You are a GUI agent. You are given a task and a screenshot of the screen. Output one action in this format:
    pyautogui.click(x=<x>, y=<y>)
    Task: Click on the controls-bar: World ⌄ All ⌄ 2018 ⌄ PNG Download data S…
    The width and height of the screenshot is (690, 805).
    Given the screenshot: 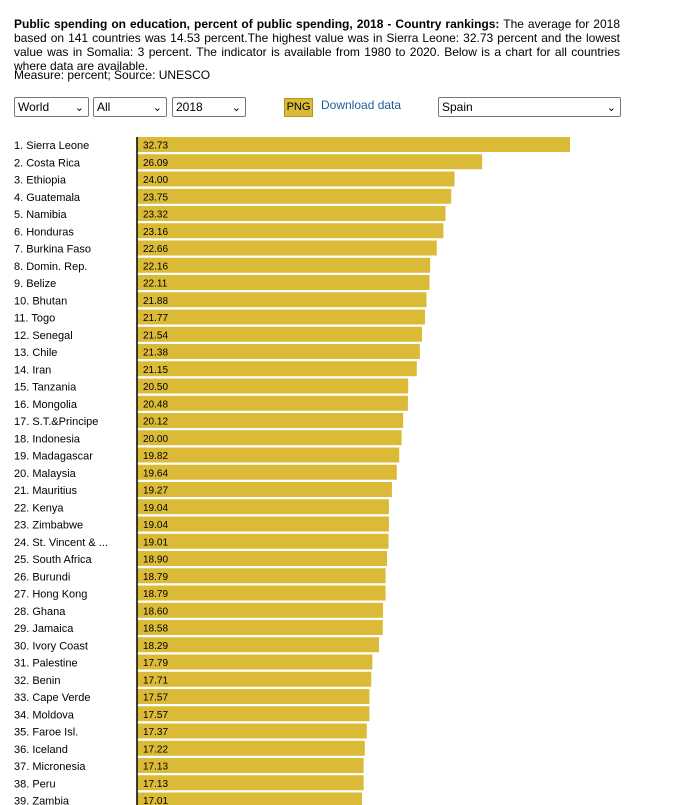 What is the action you would take?
    pyautogui.click(x=317, y=107)
    